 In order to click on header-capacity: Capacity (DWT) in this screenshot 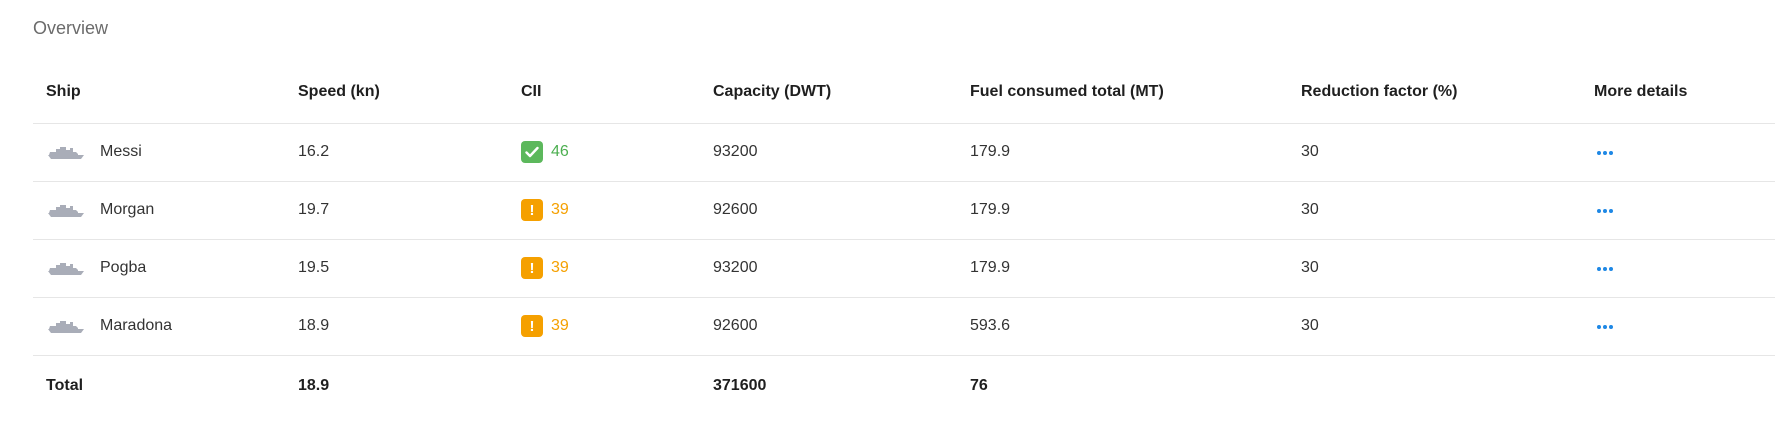, I will do `click(841, 92)`.